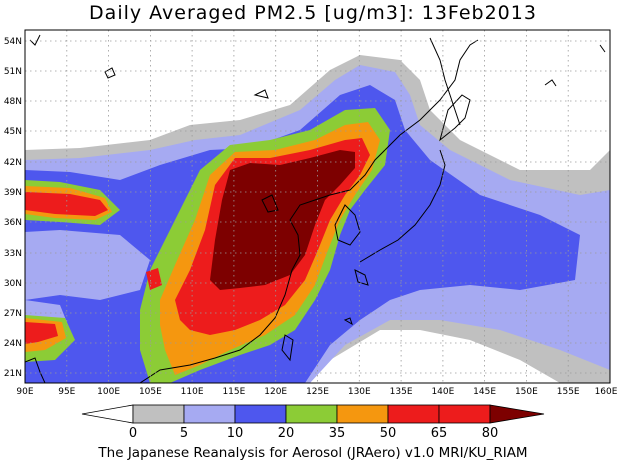 The height and width of the screenshot is (466, 626). I want to click on lon-tick-label: 130E, so click(359, 392).